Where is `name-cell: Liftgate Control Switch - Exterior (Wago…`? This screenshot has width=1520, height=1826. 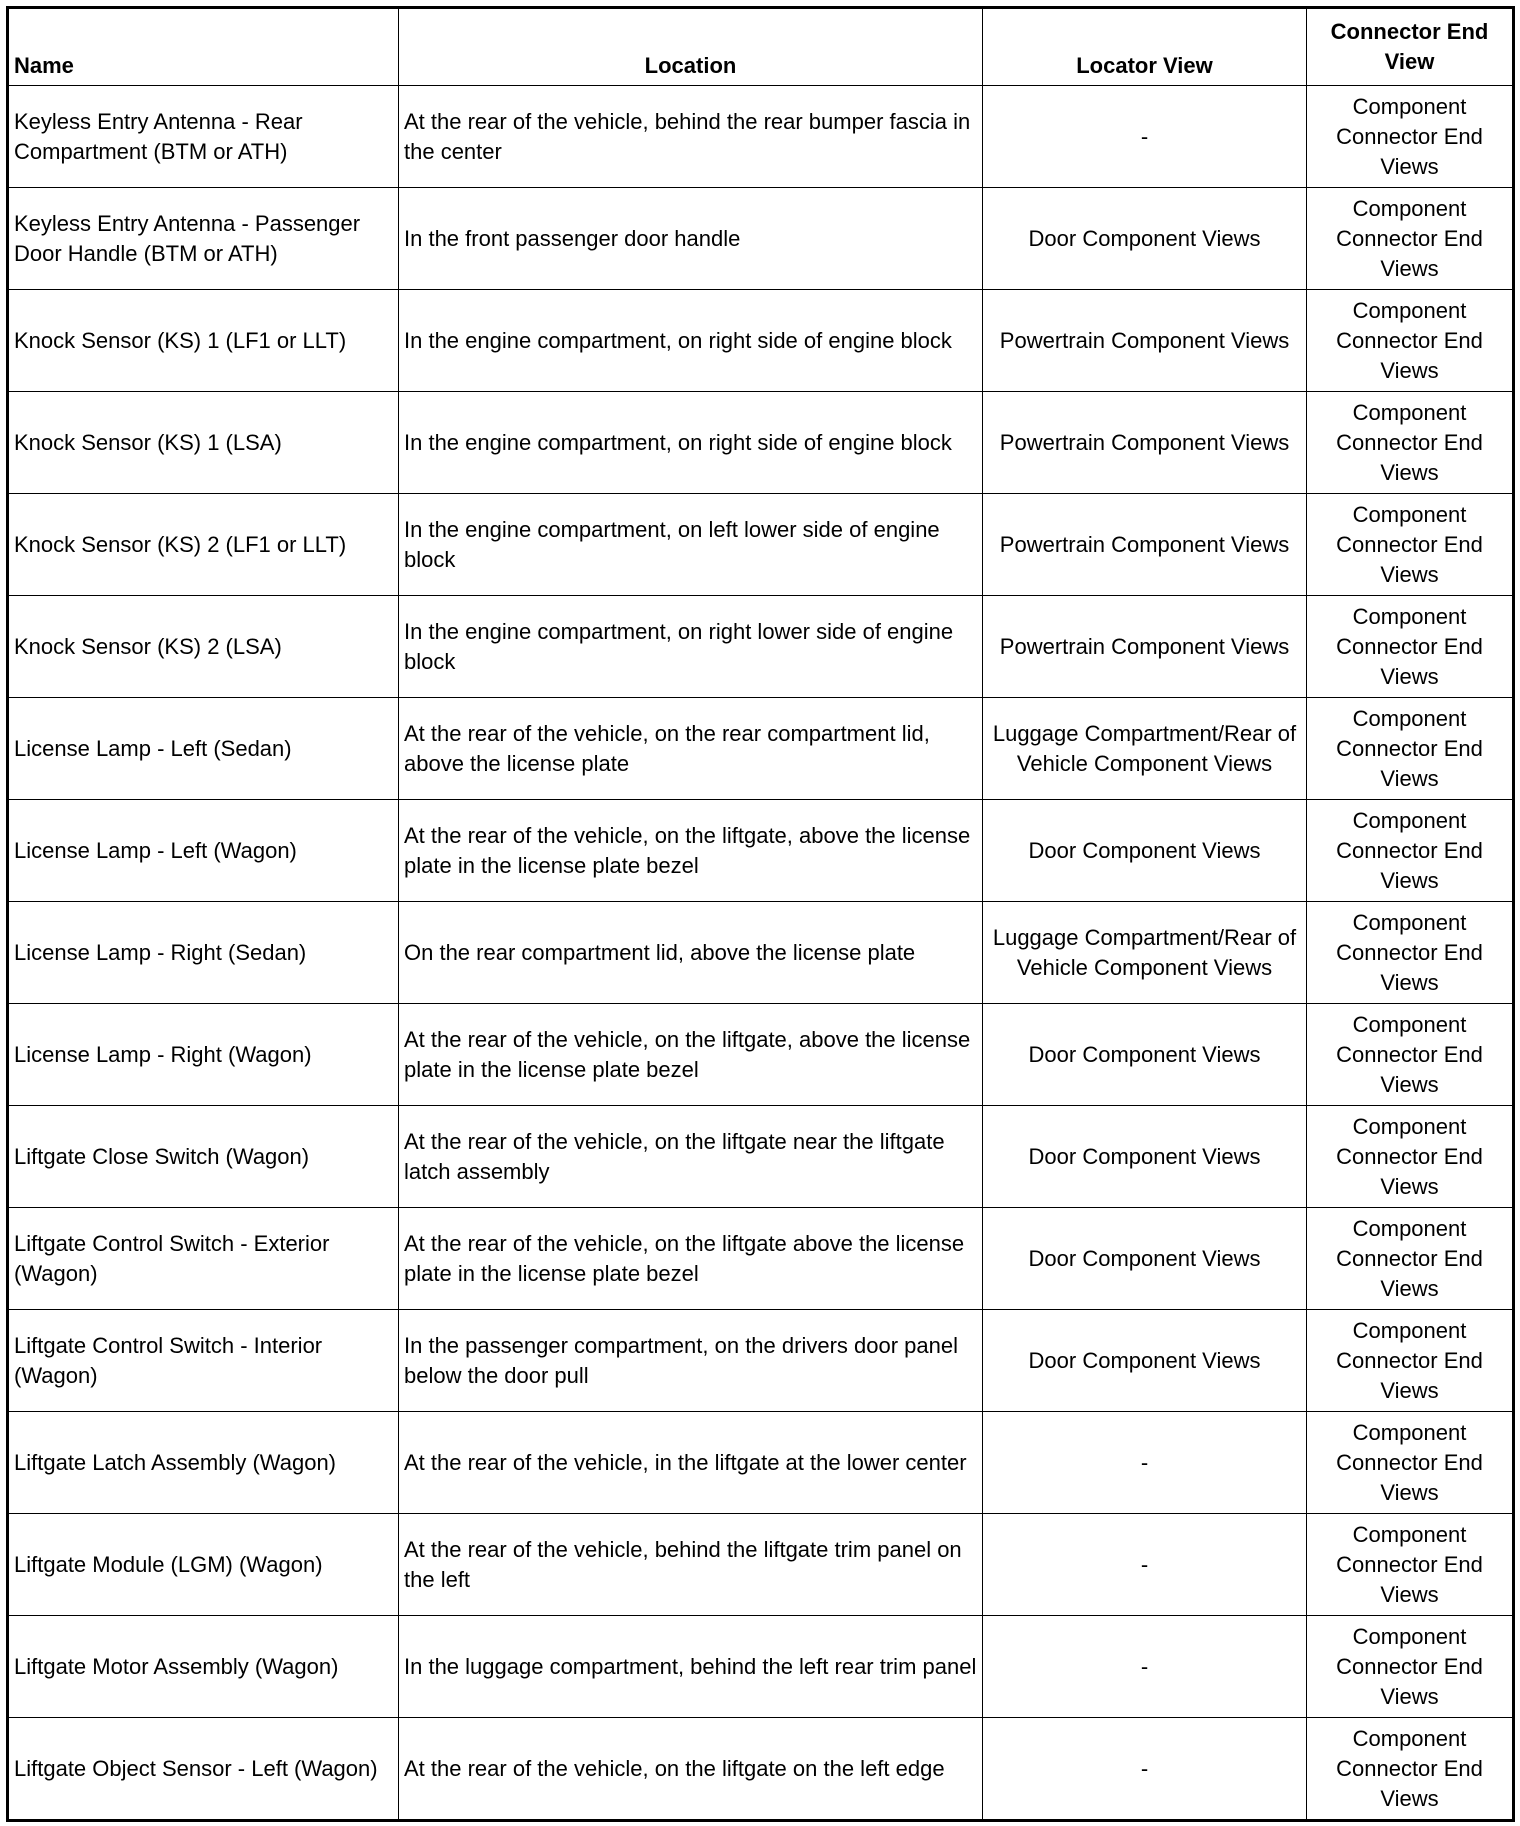 name-cell: Liftgate Control Switch - Exterior (Wago… is located at coordinates (203, 1258).